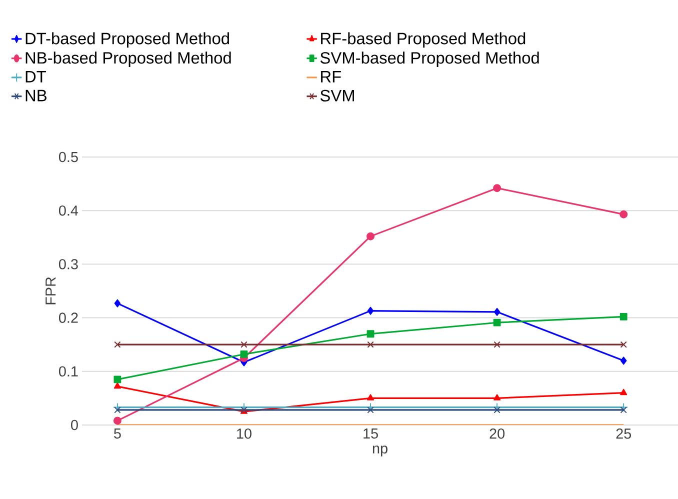 The height and width of the screenshot is (499, 678). Describe the element at coordinates (423, 40) in the screenshot. I see `legend-label: RF-based Proposed Method` at that location.